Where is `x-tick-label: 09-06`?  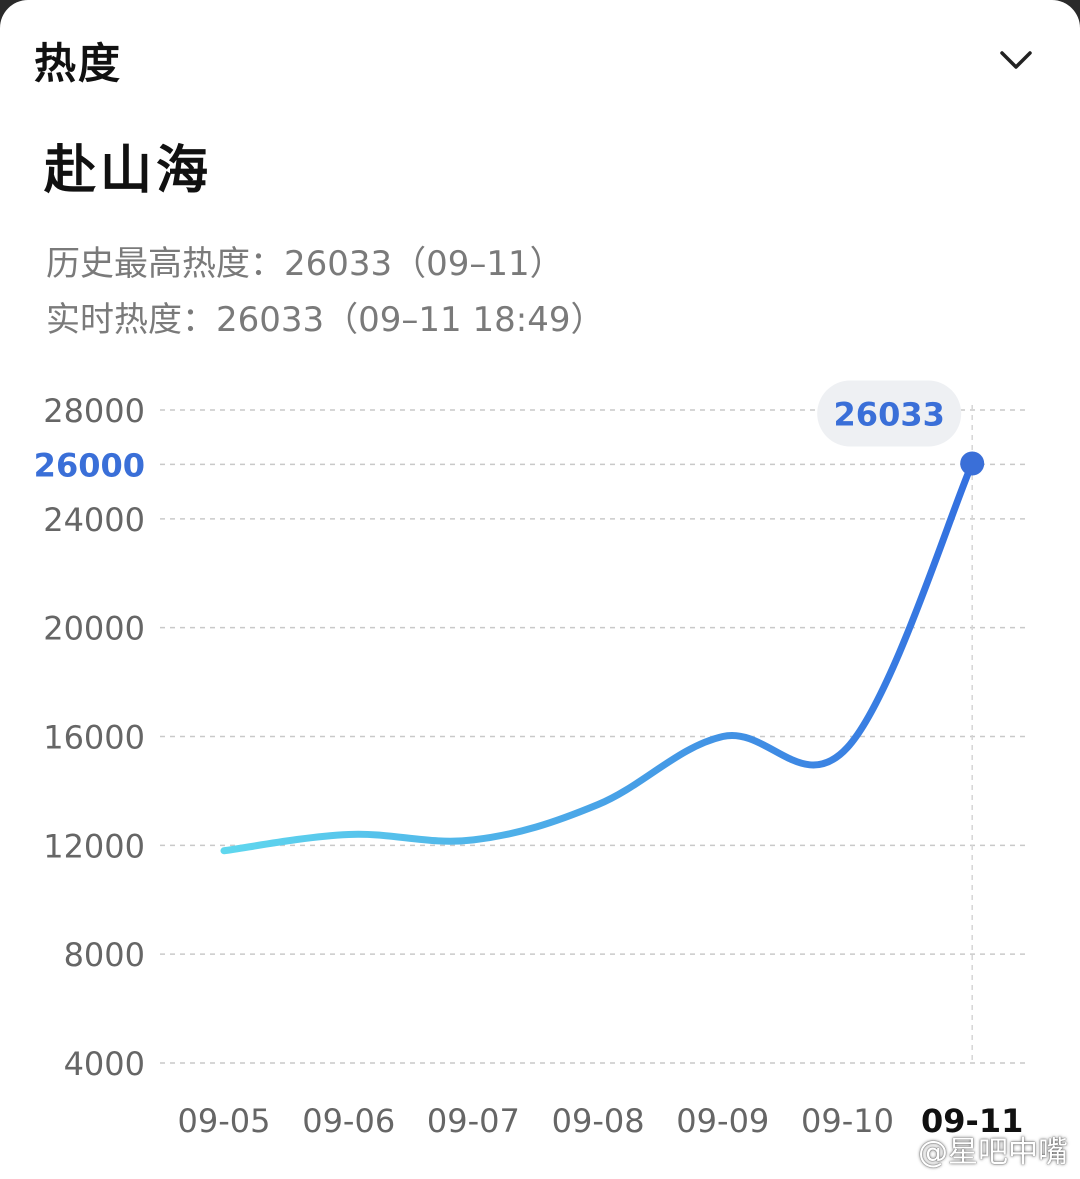
x-tick-label: 09-06 is located at coordinates (348, 1121).